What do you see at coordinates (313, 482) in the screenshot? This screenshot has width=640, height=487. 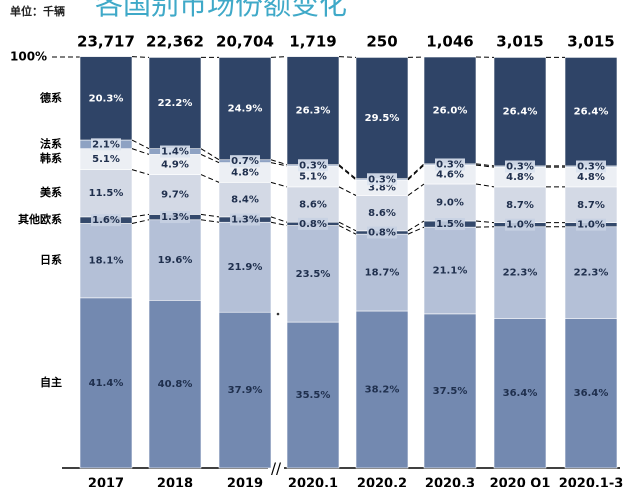 I see `x-tick-label: 2020.1` at bounding box center [313, 482].